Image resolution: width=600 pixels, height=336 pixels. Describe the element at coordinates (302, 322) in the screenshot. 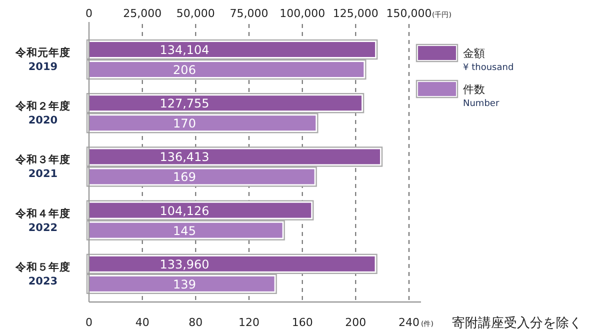

I see `x-tick-label: 160` at that location.